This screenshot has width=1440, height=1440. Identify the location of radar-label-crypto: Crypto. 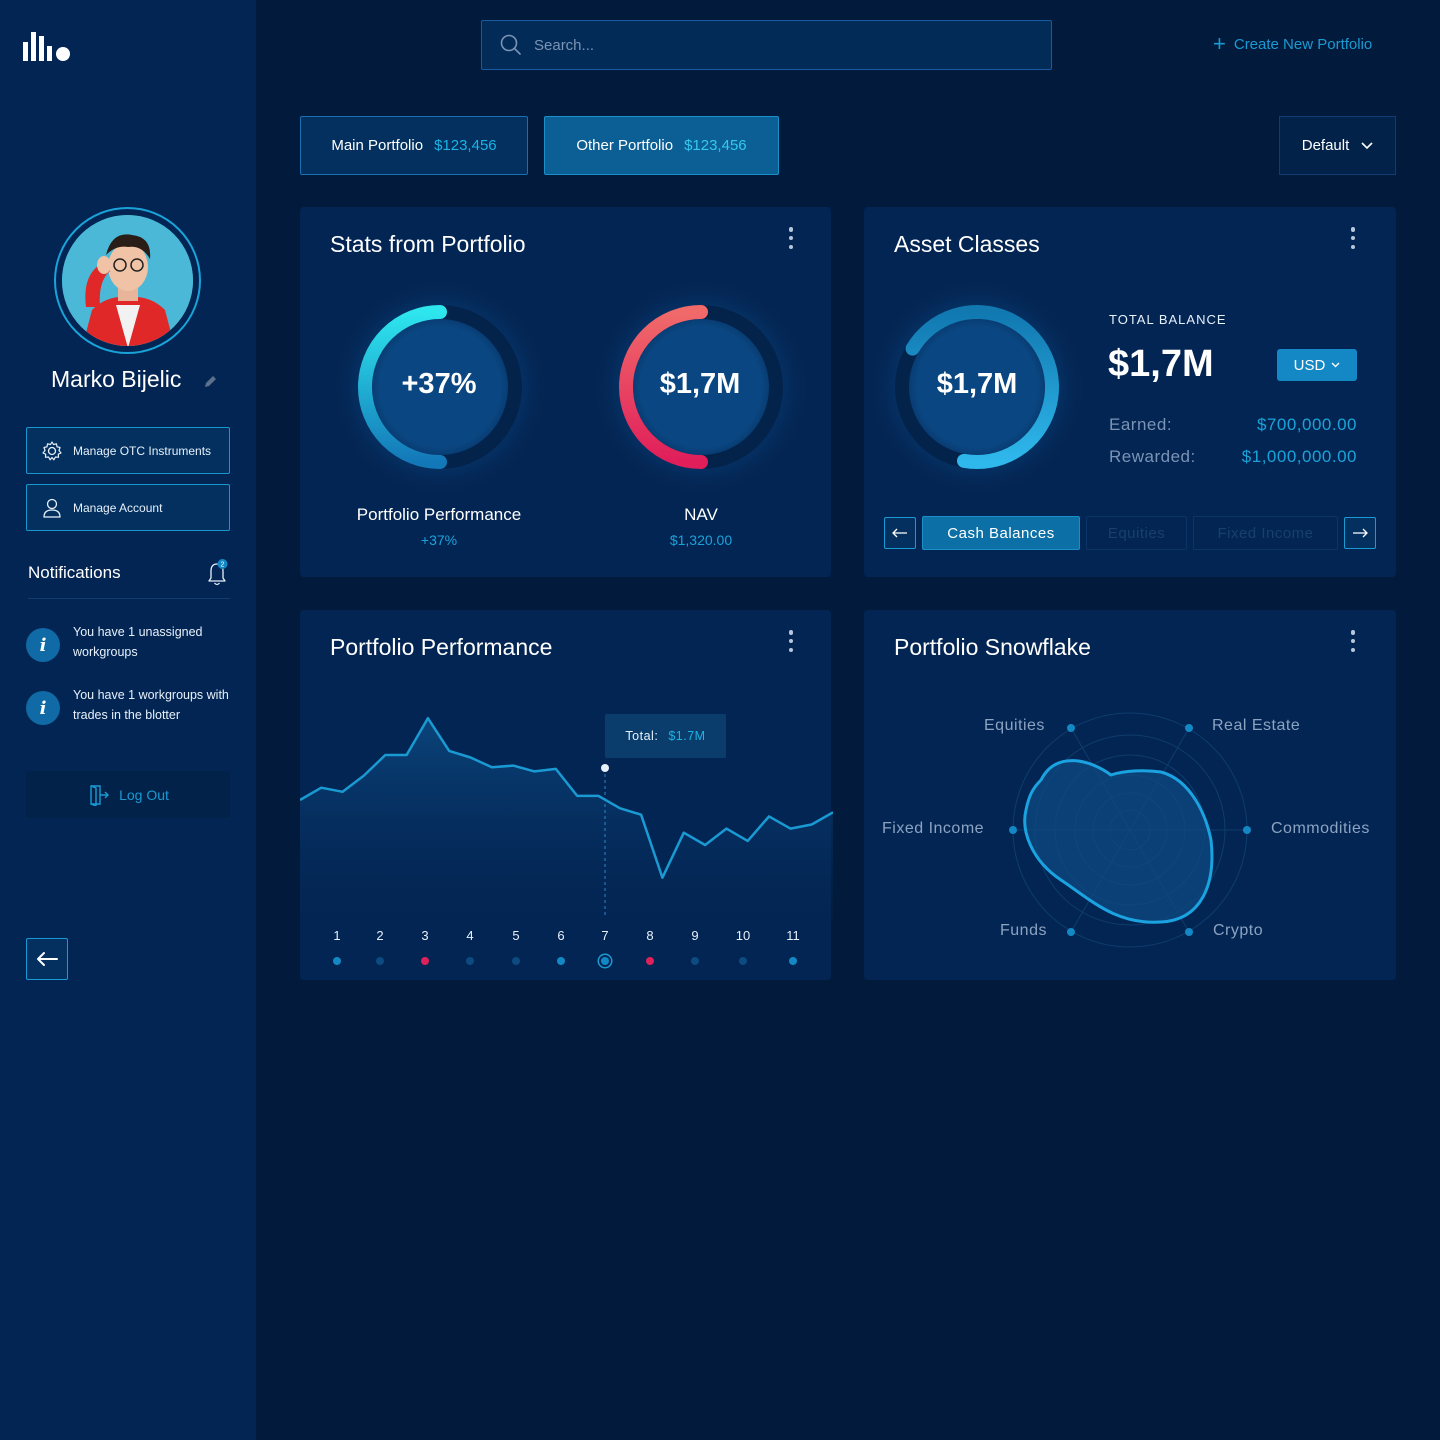
(1238, 930).